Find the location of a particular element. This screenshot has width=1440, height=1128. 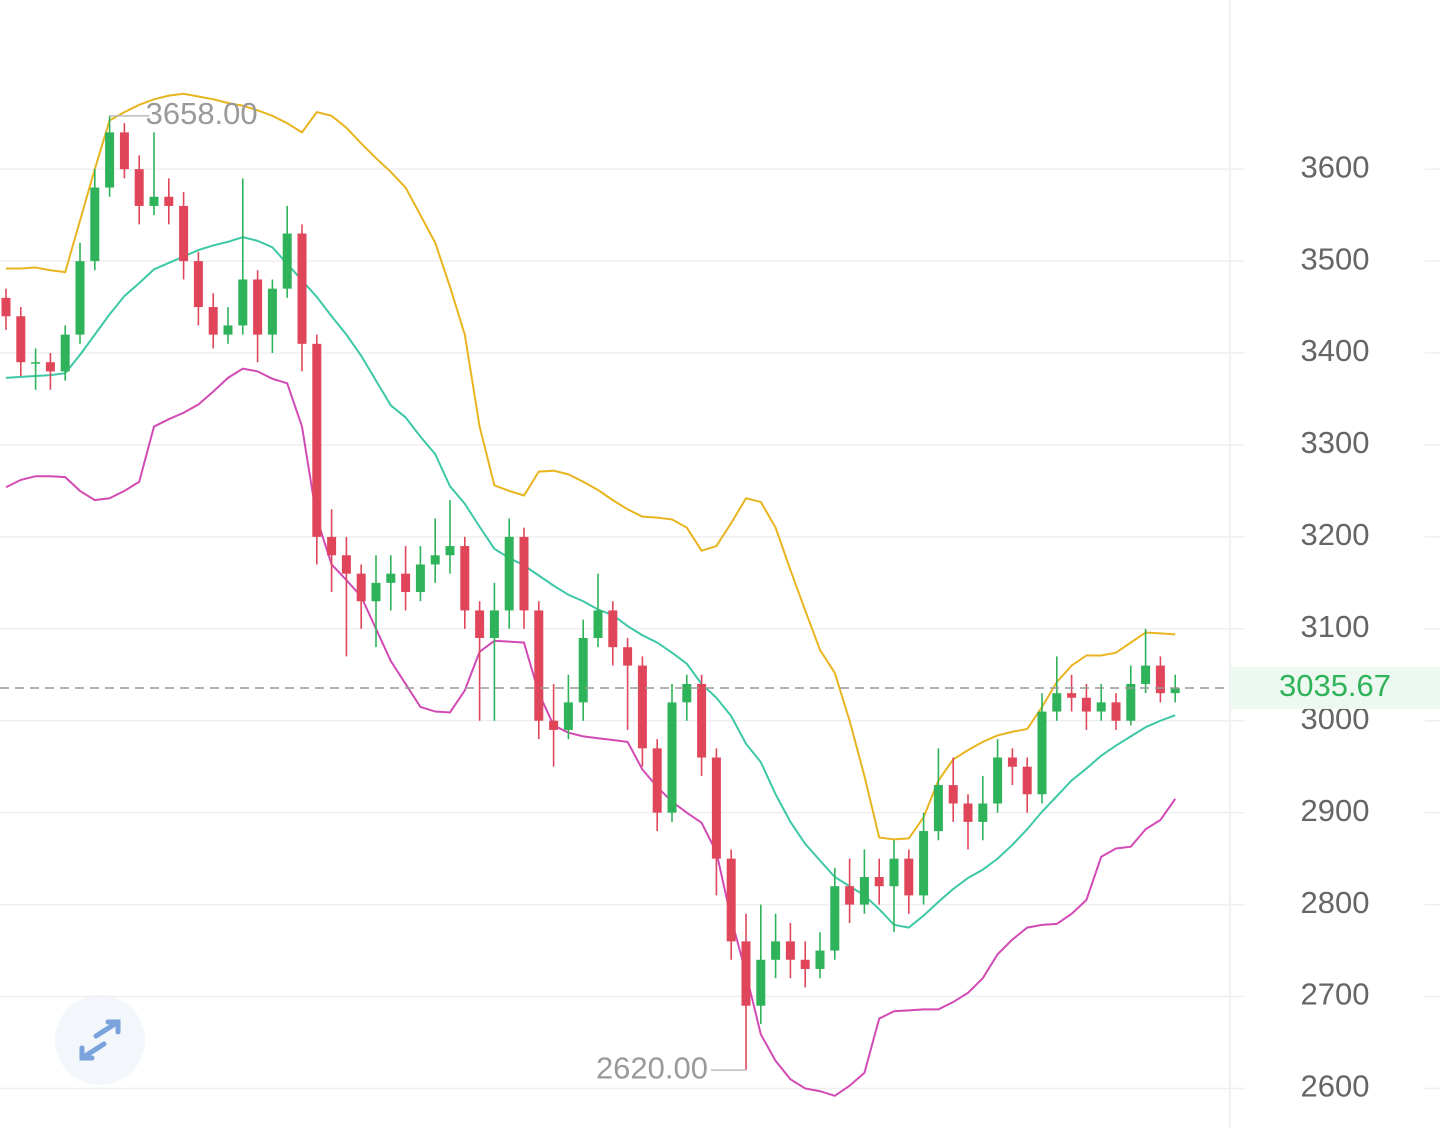

y-tick-label: 2800 is located at coordinates (1335, 902).